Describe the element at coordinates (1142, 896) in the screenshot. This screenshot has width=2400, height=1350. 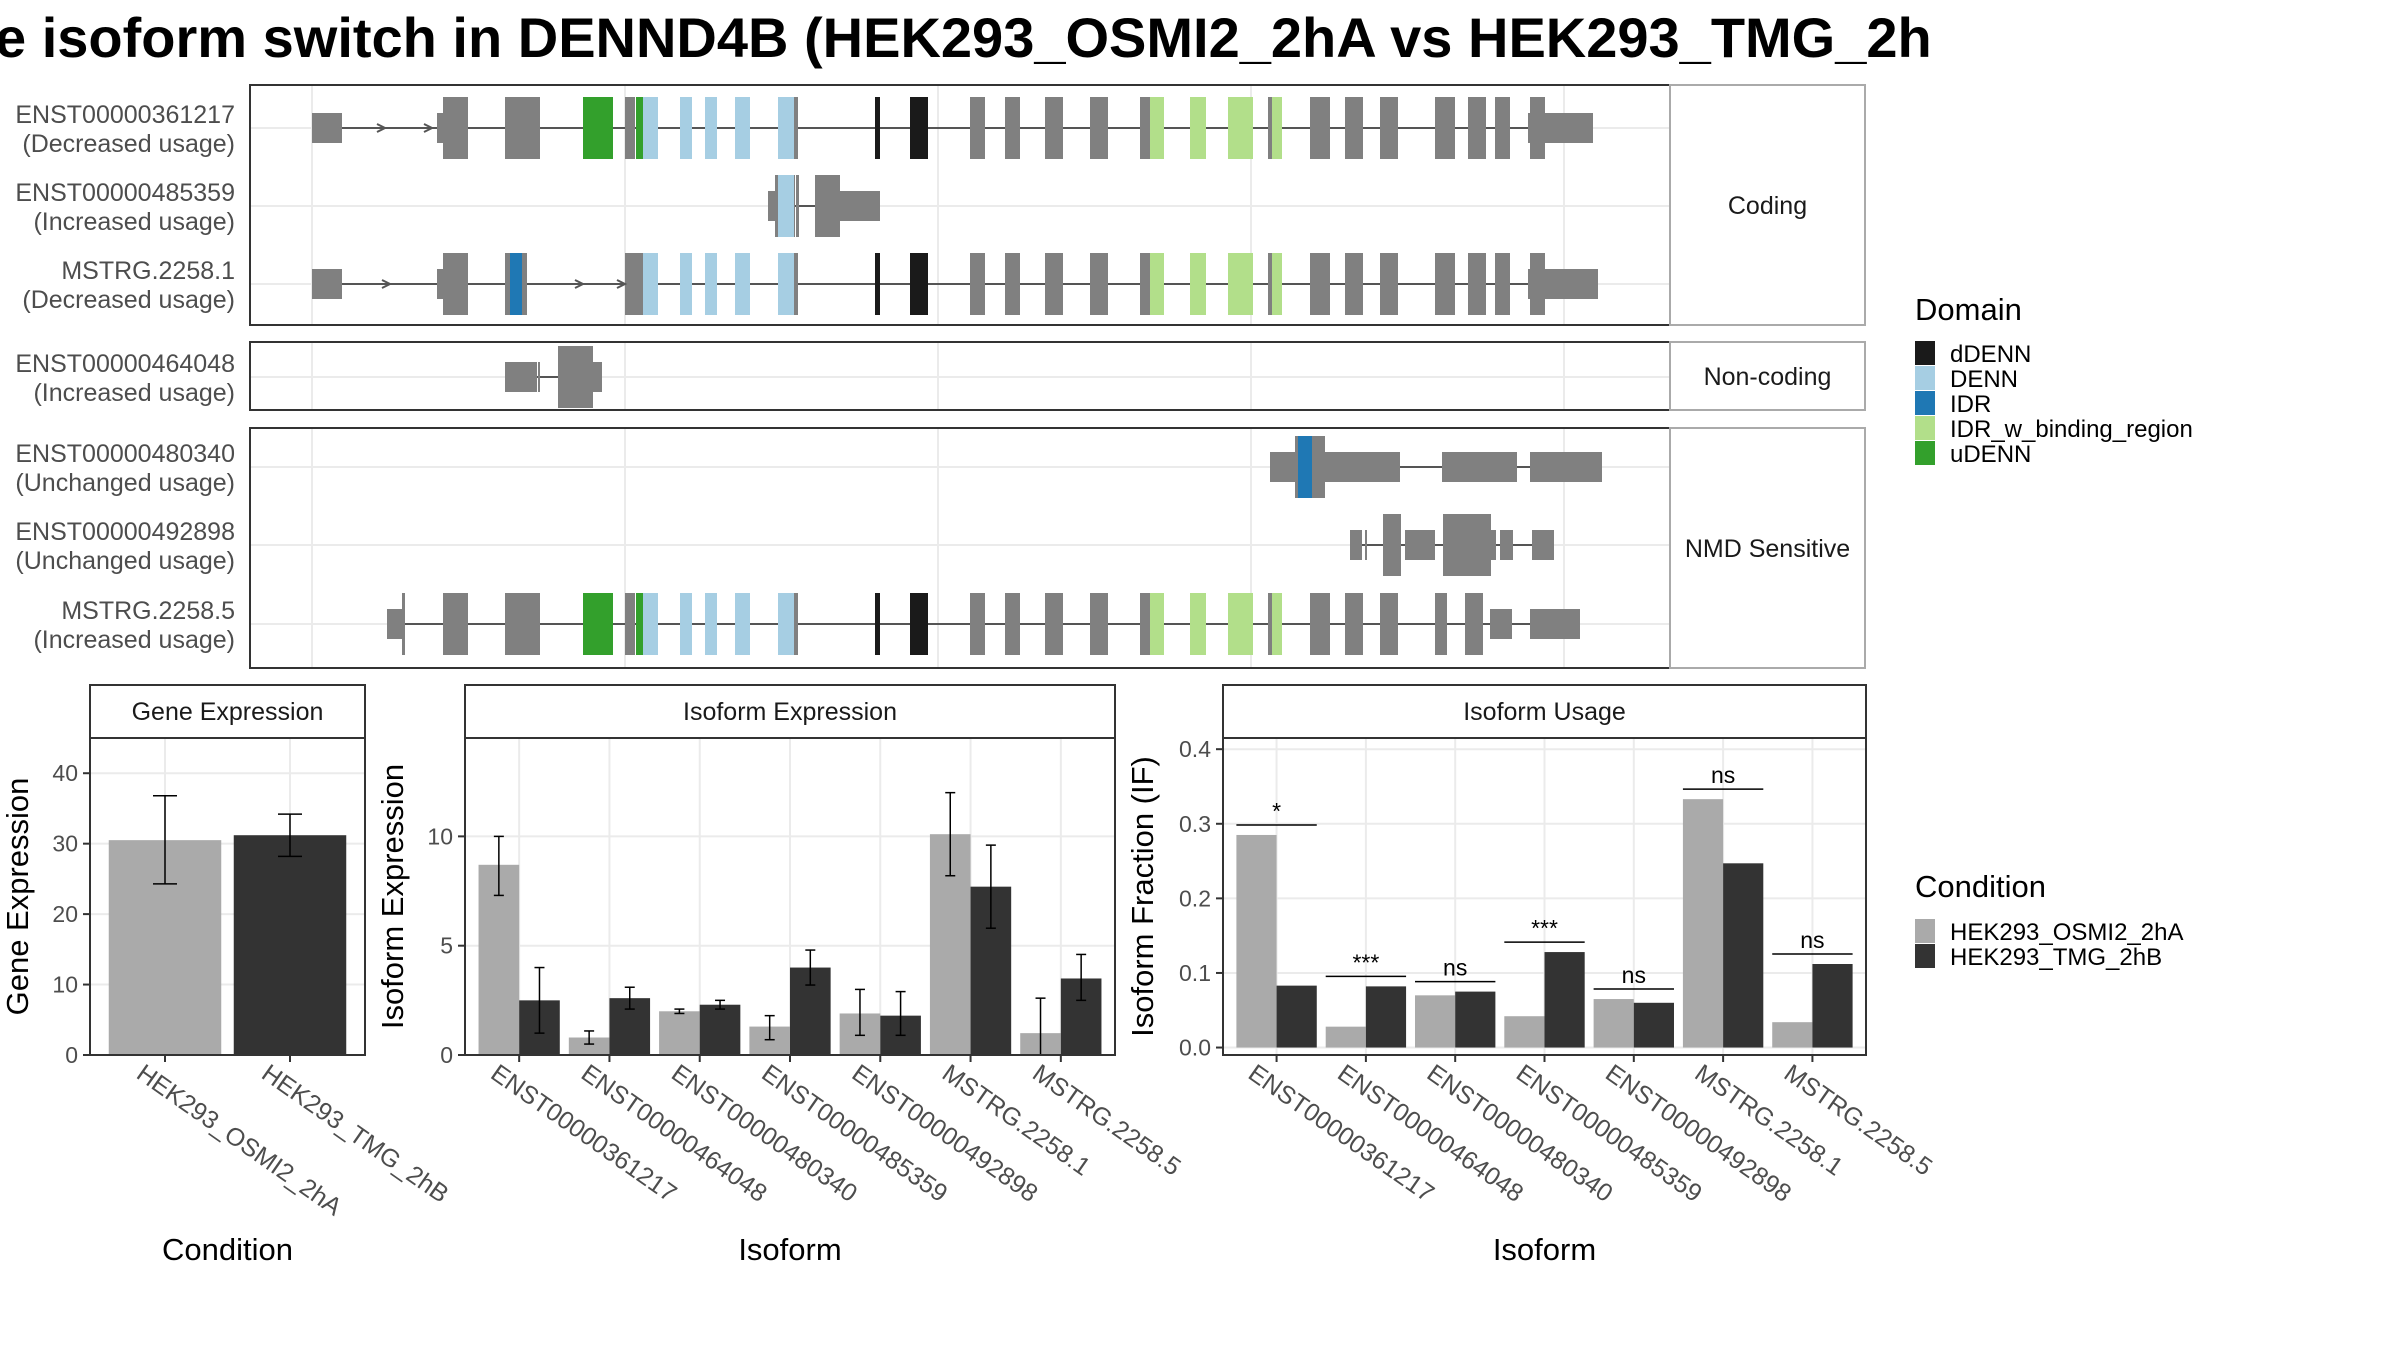
I see `y-axis-title: Isoform Fraction (IF)` at that location.